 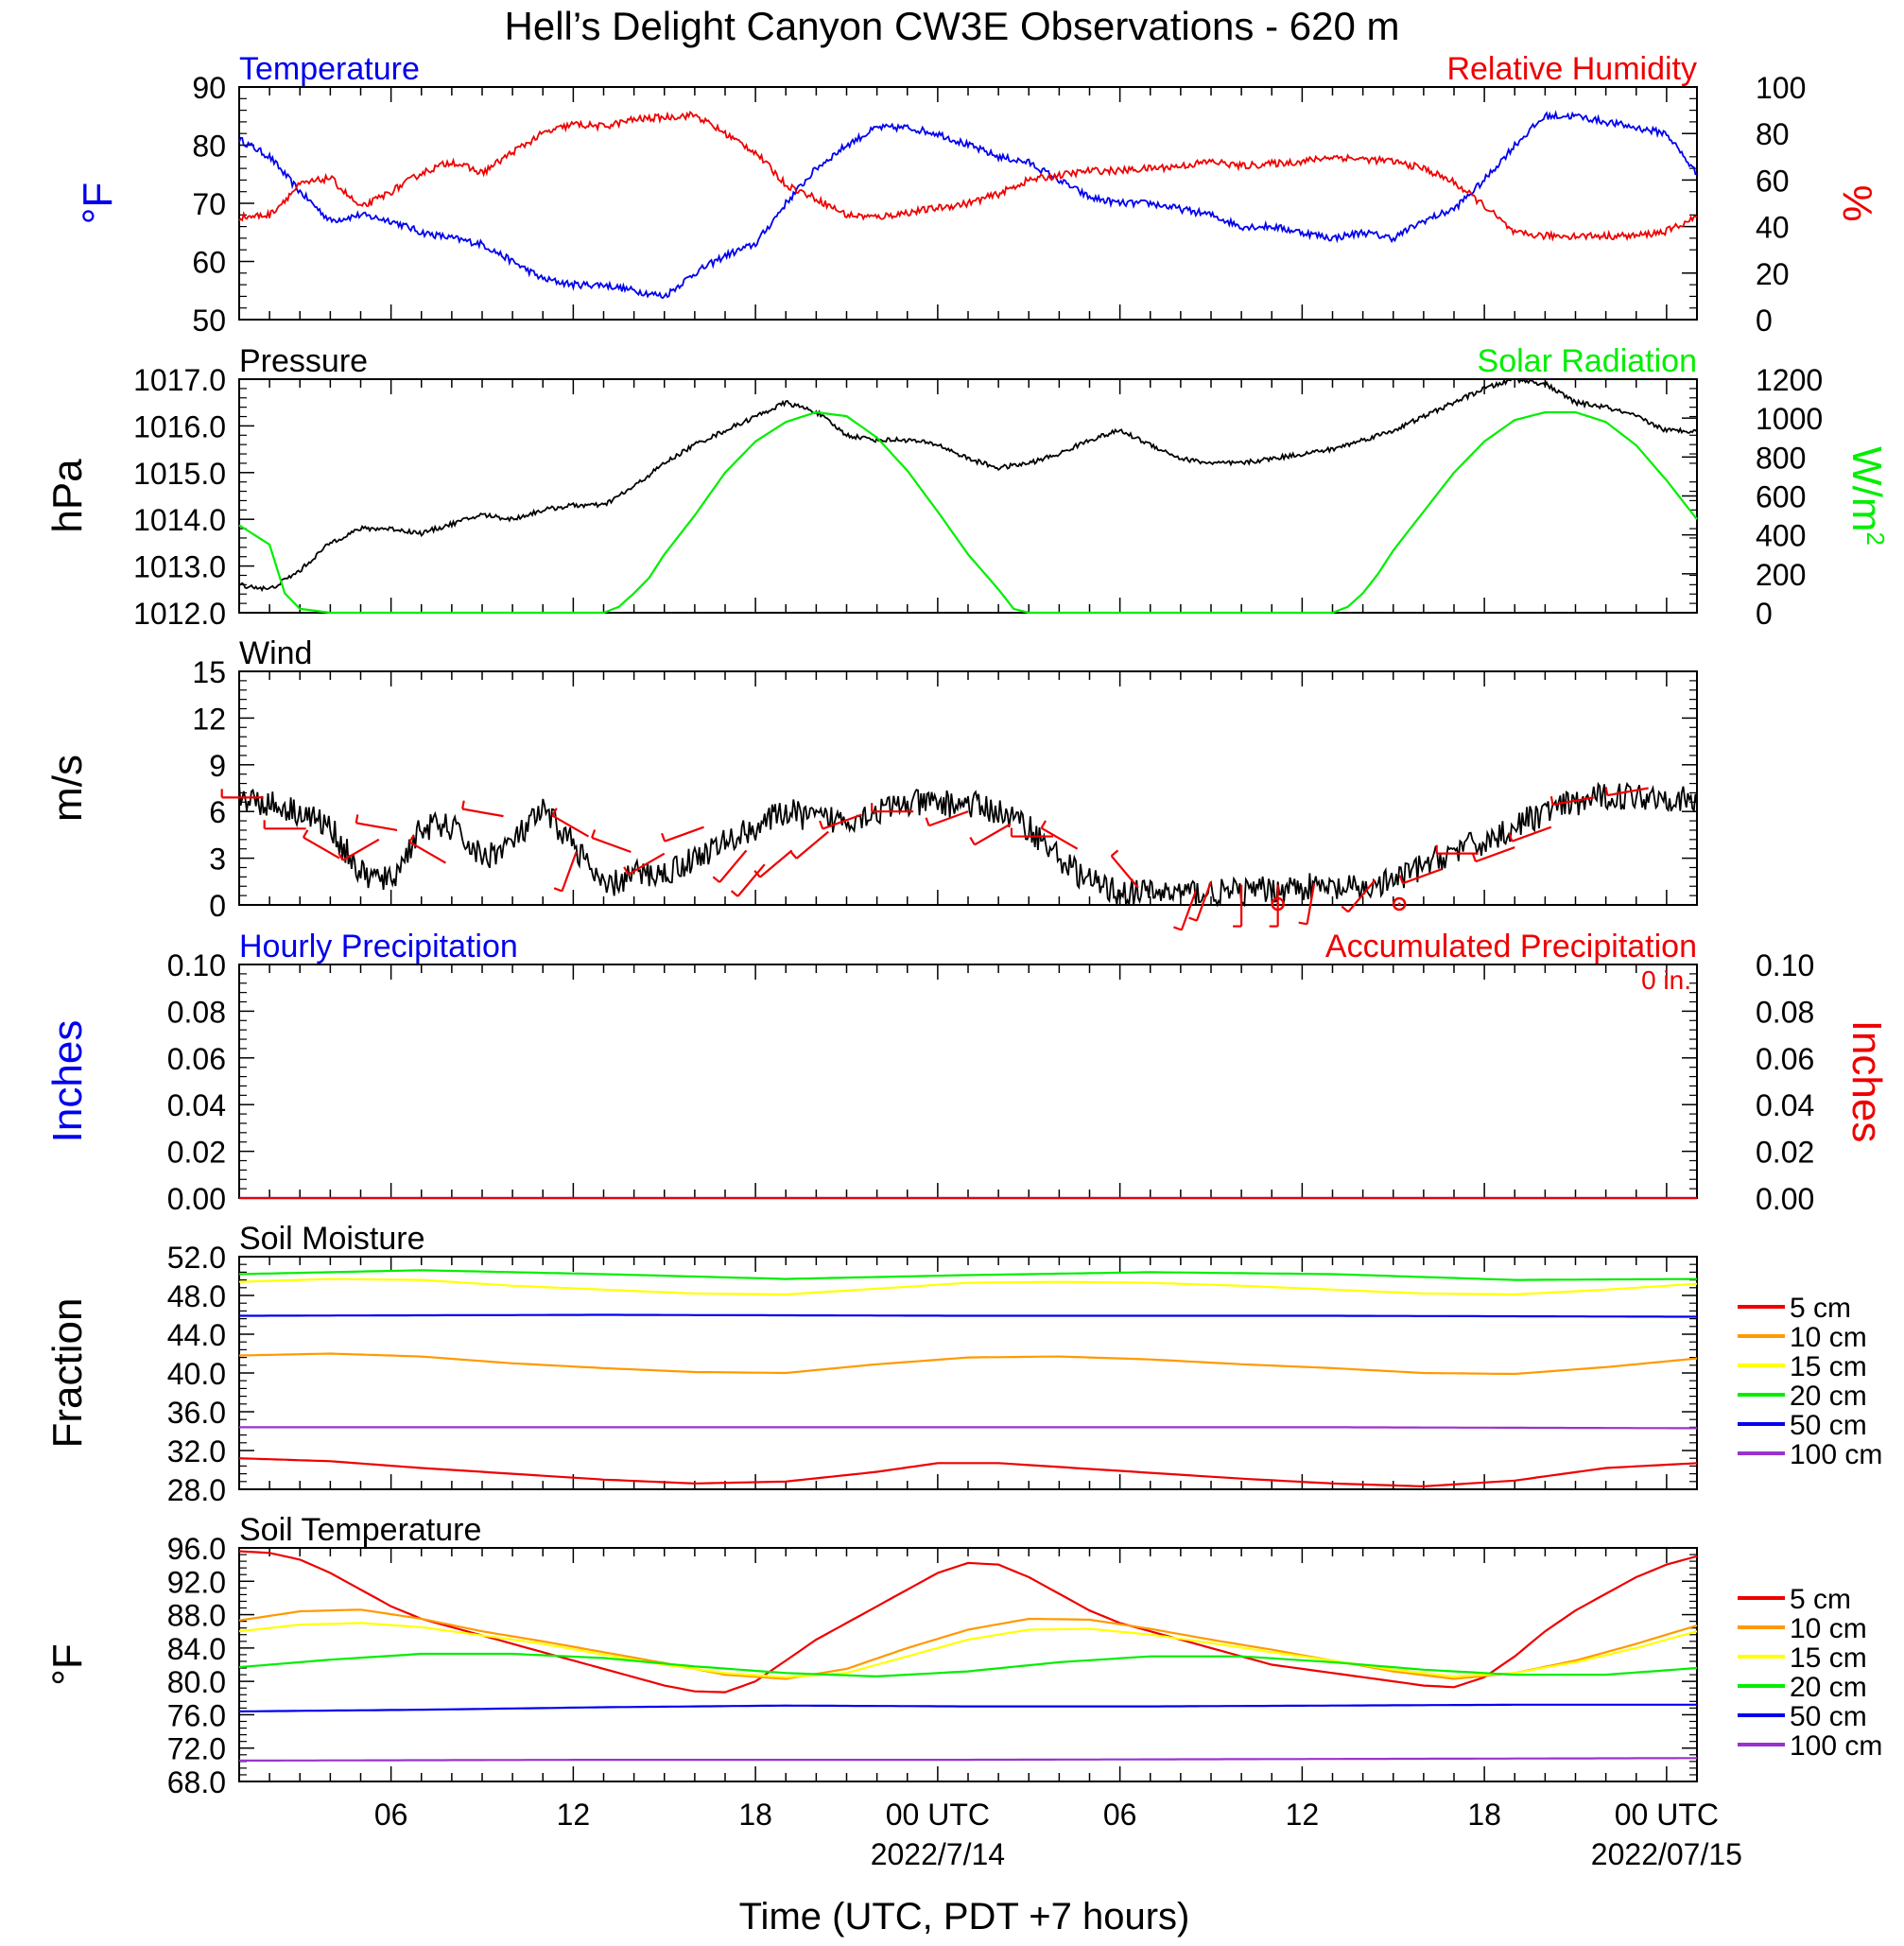 What do you see at coordinates (329, 69) in the screenshot?
I see `panel-title-left: Temperature` at bounding box center [329, 69].